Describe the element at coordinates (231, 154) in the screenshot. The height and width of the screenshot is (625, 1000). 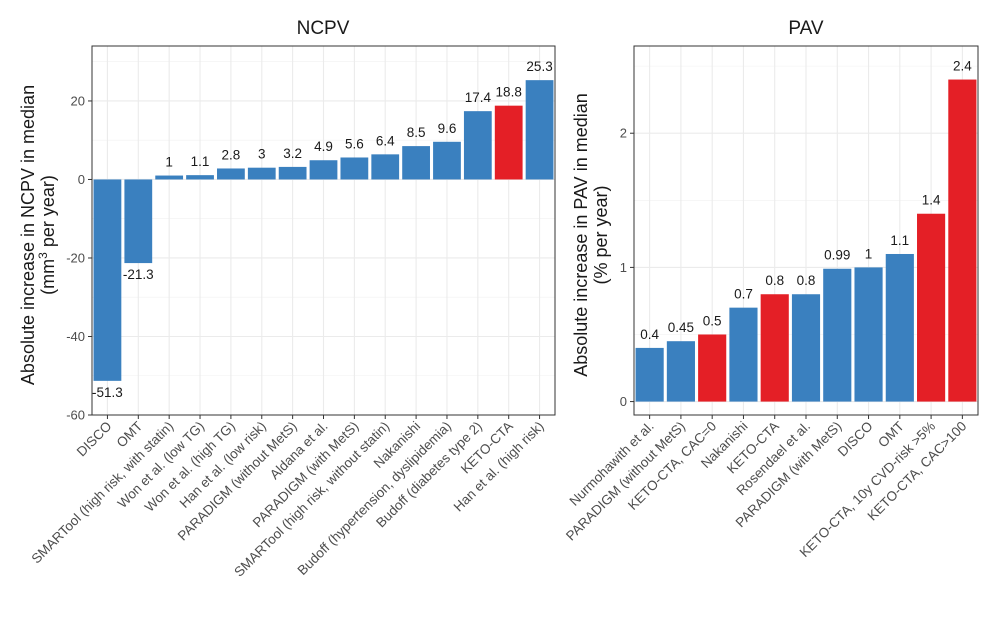
I see `ncpv-data-label: 2.8` at that location.